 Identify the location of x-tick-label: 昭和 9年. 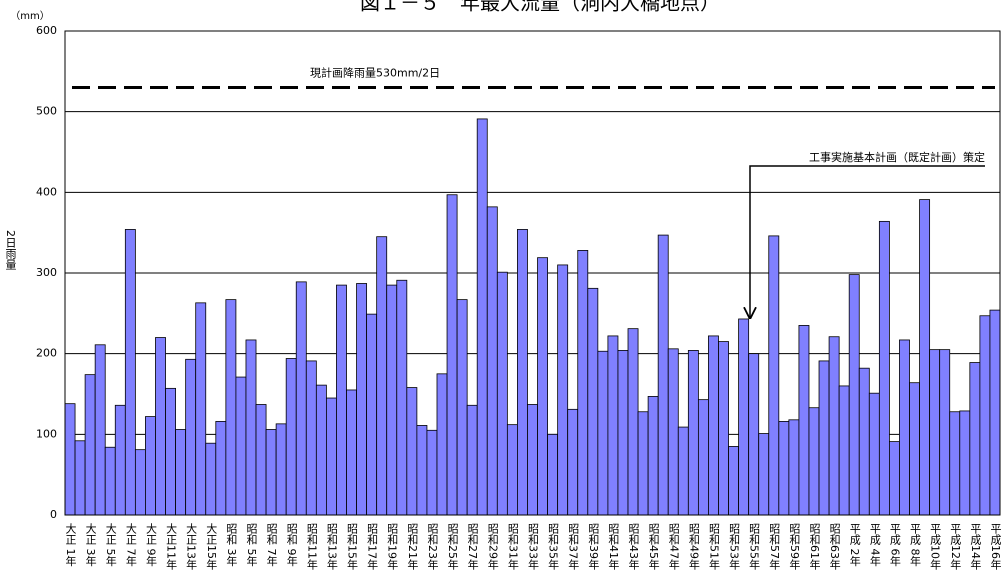
(291, 545).